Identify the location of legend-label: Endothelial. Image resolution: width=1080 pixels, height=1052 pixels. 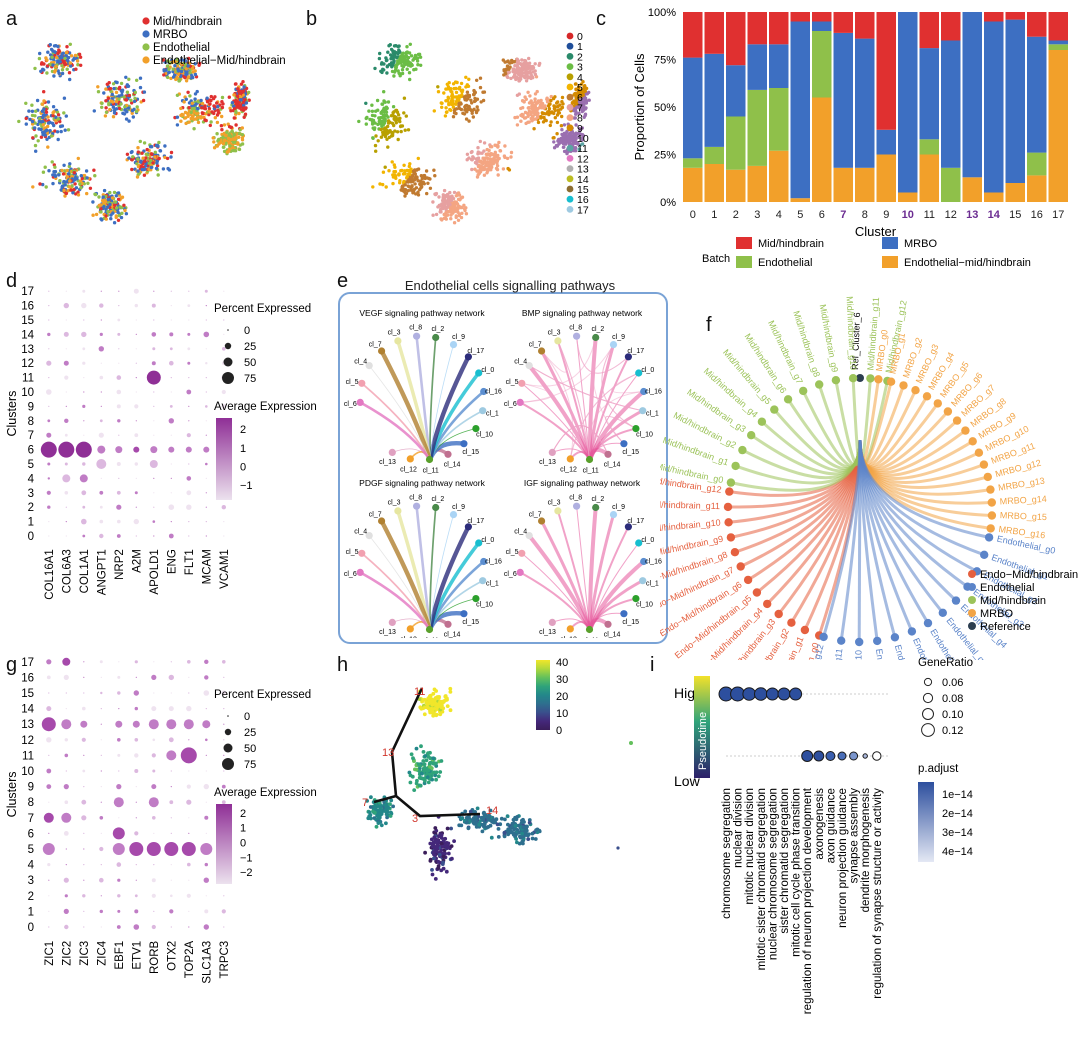
(785, 263).